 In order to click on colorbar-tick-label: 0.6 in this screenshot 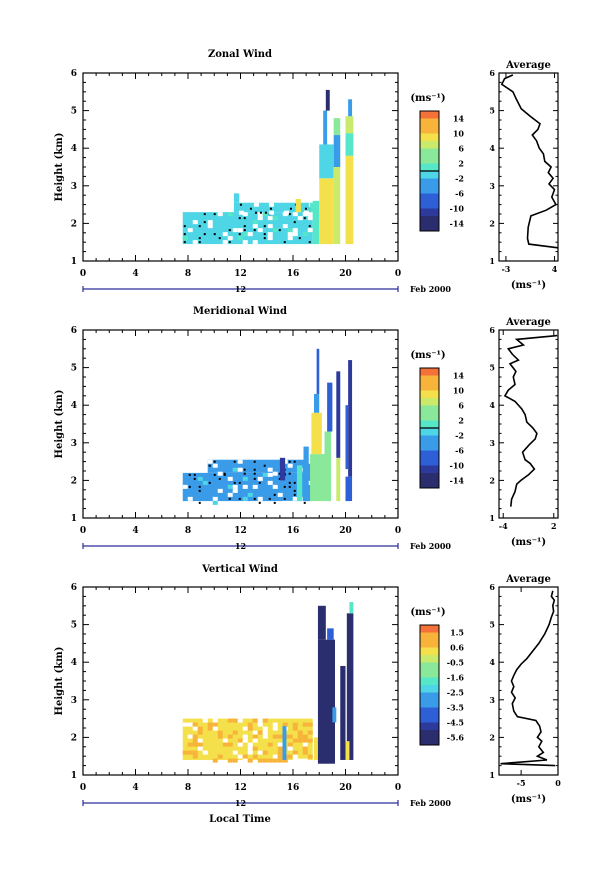, I will do `click(457, 648)`.